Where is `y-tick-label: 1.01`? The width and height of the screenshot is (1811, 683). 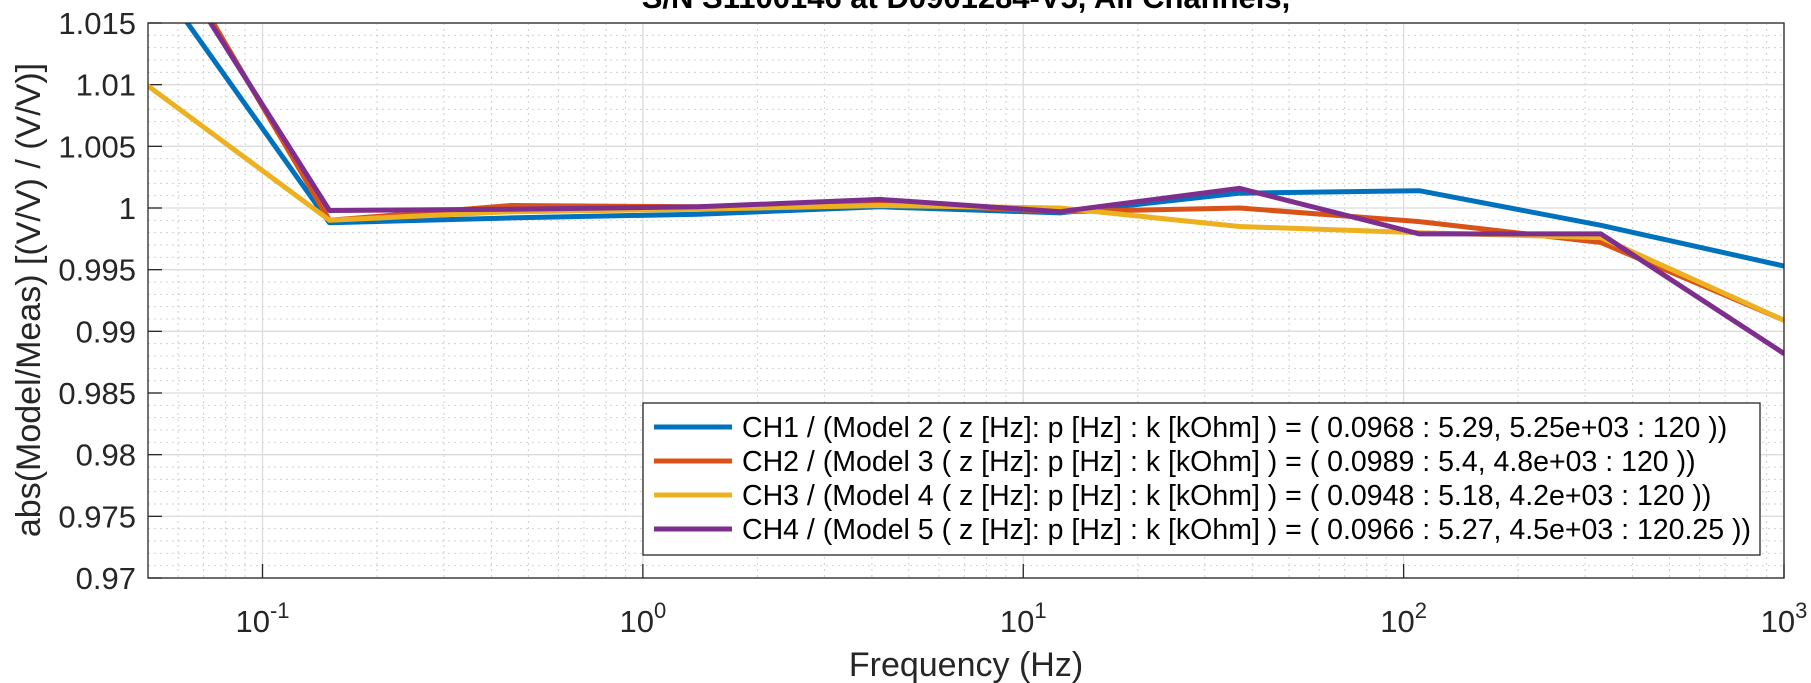 y-tick-label: 1.01 is located at coordinates (106, 85).